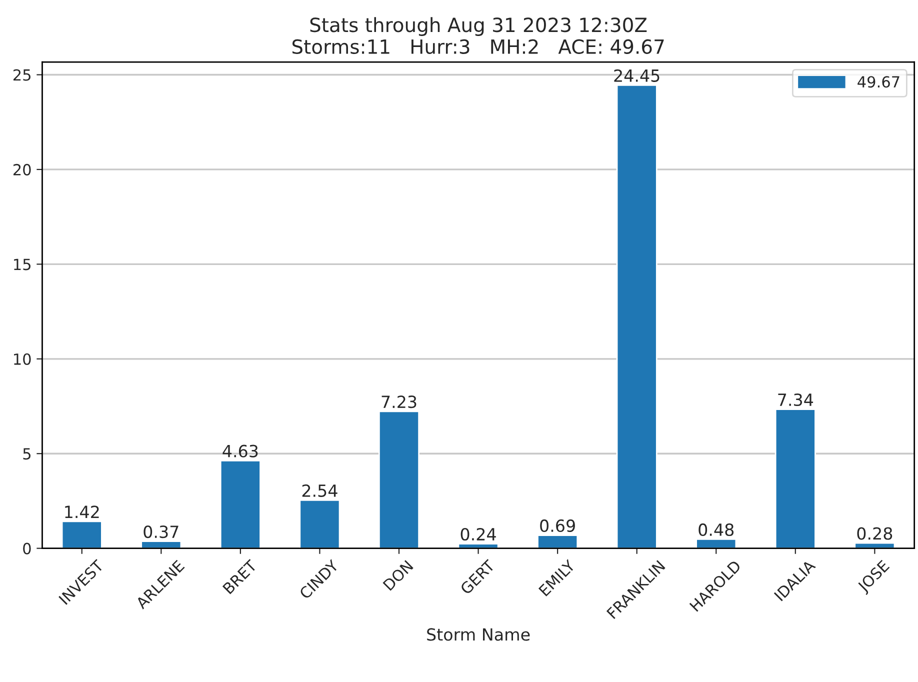  What do you see at coordinates (240, 451) in the screenshot?
I see `data-label: 4.63` at bounding box center [240, 451].